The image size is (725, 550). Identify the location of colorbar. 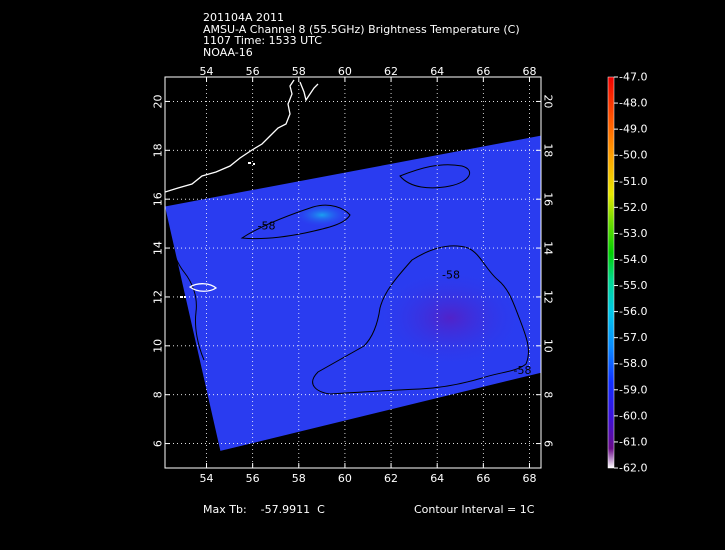
(611, 272).